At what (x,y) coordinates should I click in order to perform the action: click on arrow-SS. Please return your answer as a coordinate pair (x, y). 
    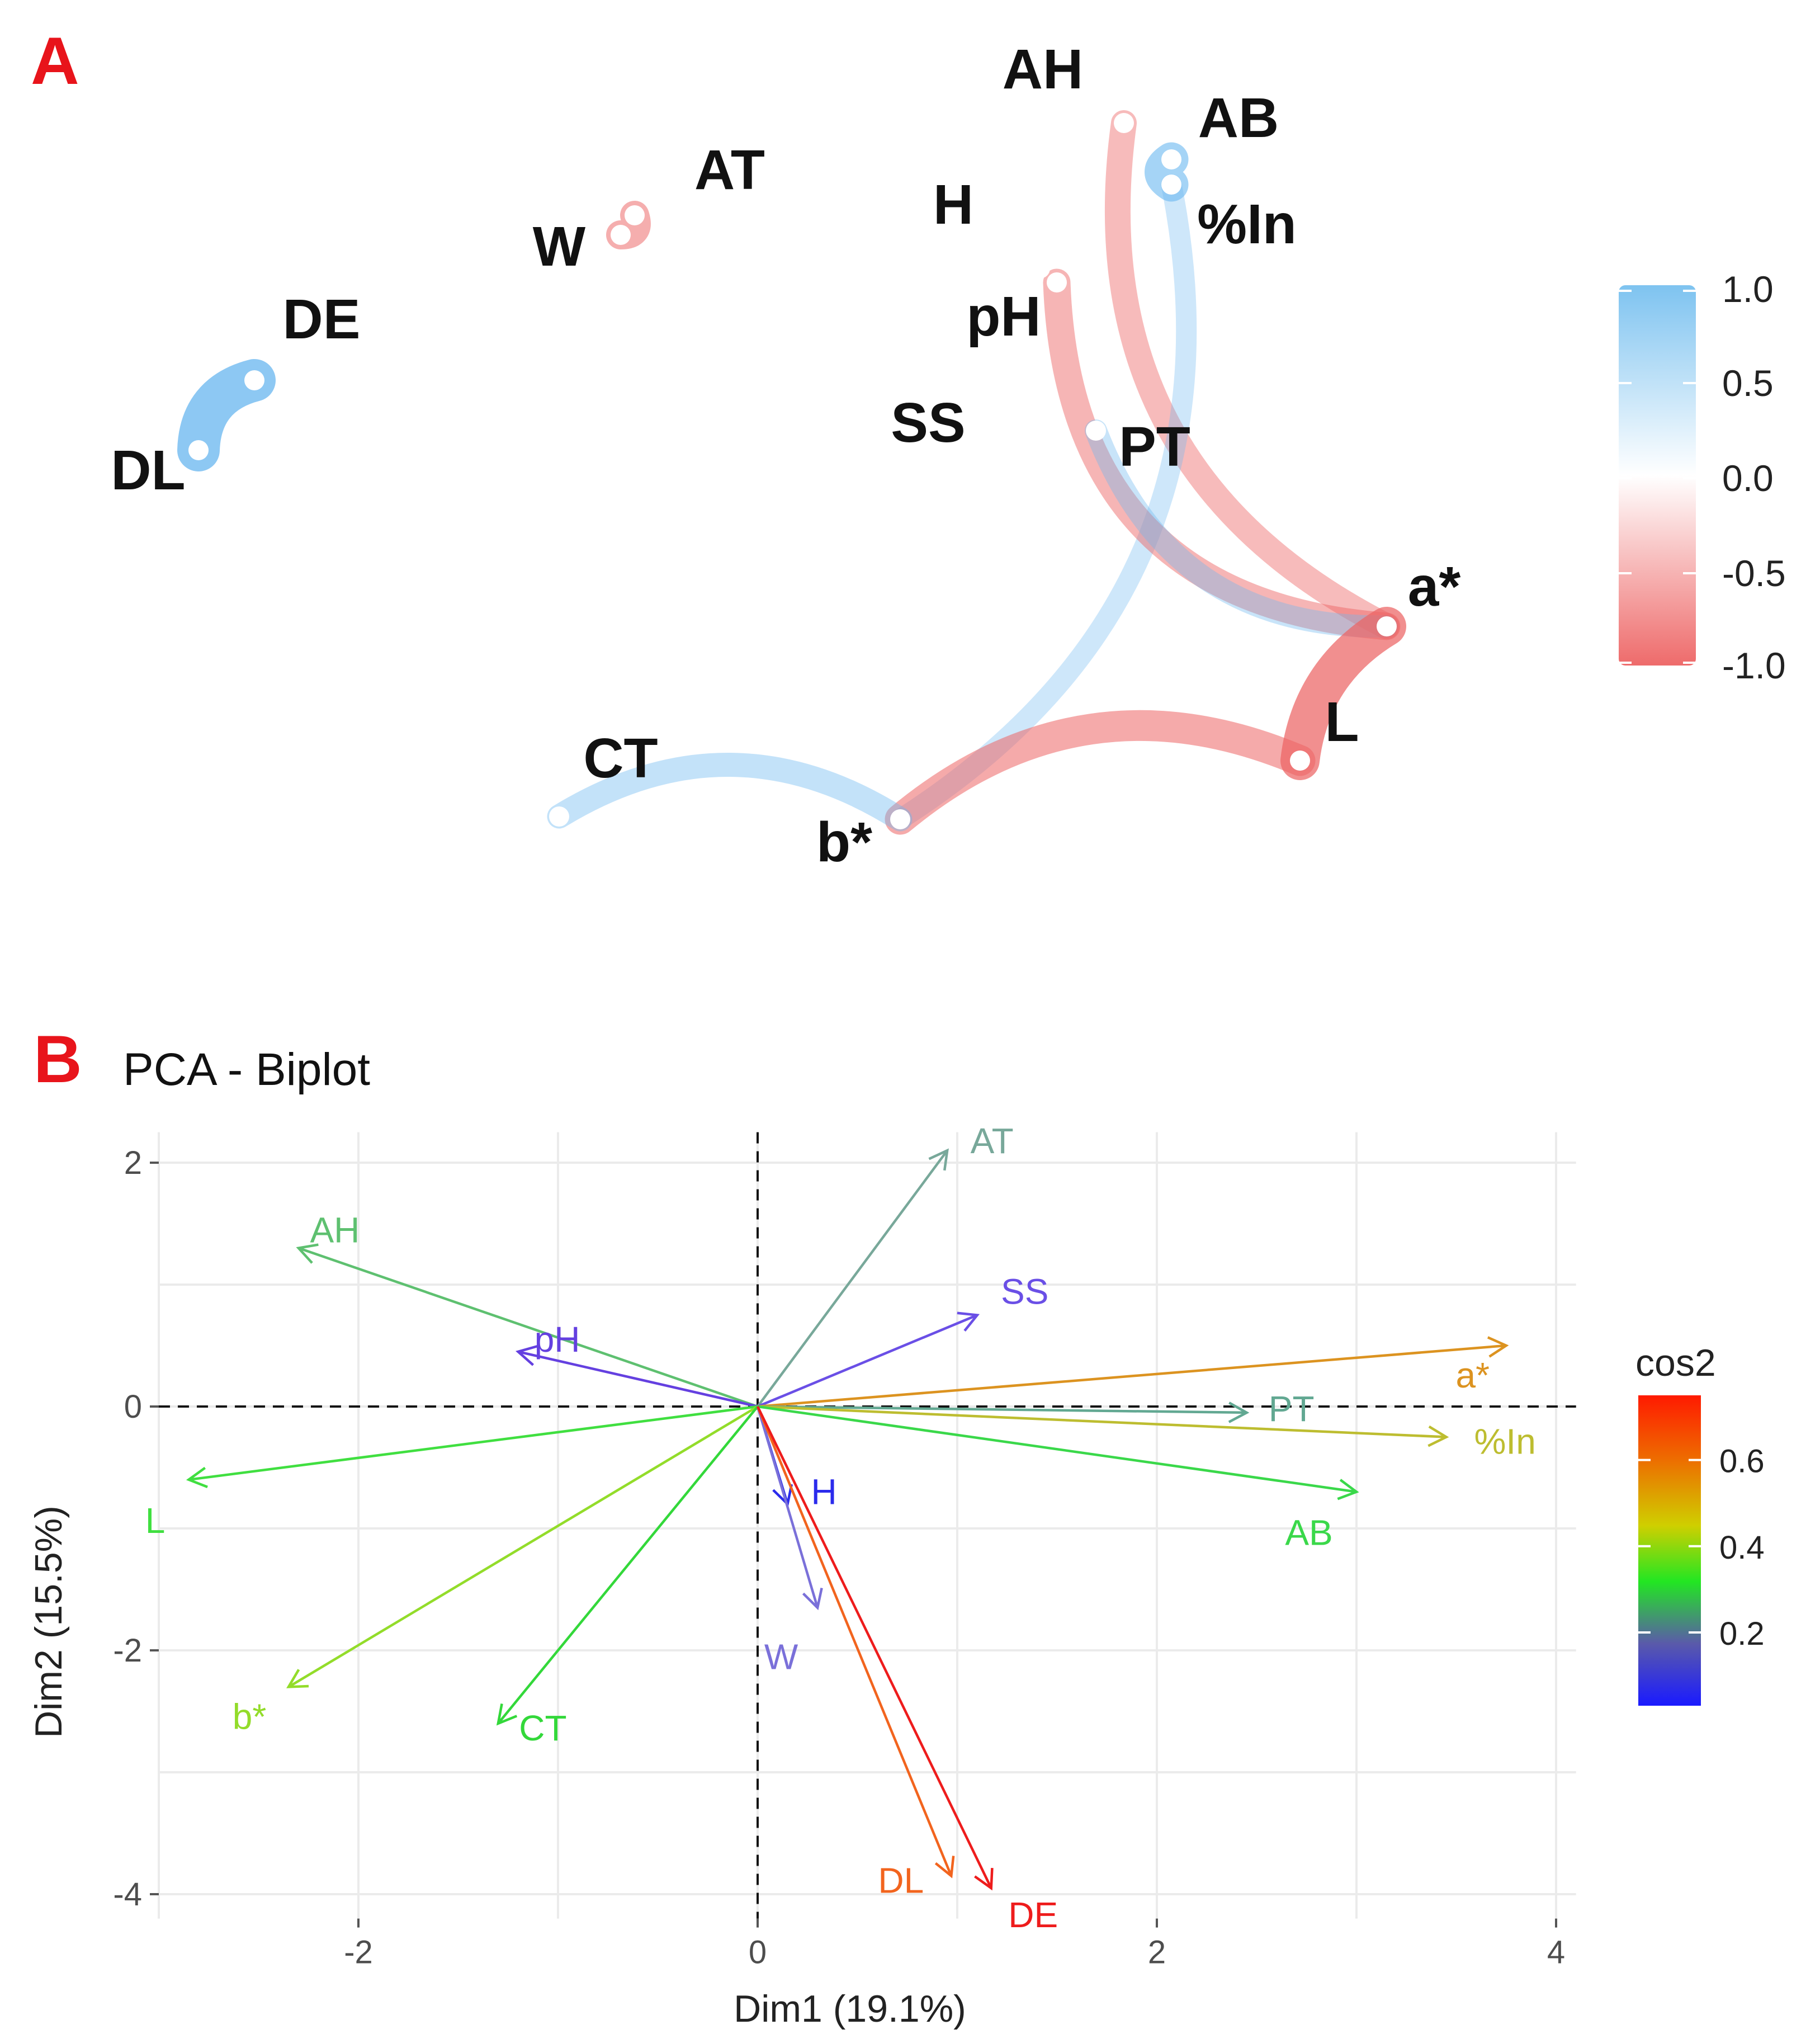
    Looking at the image, I should click on (867, 1361).